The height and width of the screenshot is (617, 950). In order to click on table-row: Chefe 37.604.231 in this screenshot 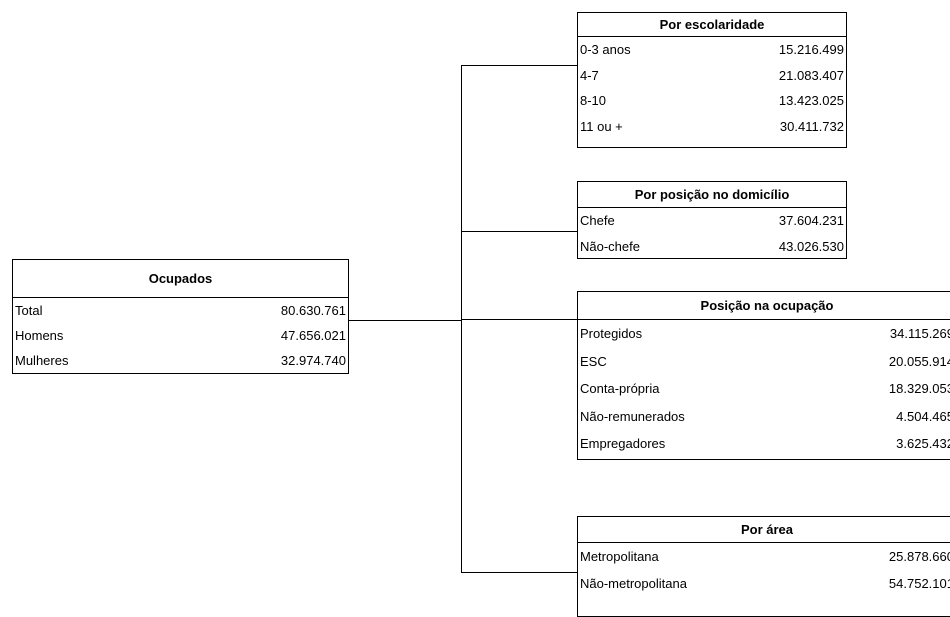, I will do `click(712, 221)`.